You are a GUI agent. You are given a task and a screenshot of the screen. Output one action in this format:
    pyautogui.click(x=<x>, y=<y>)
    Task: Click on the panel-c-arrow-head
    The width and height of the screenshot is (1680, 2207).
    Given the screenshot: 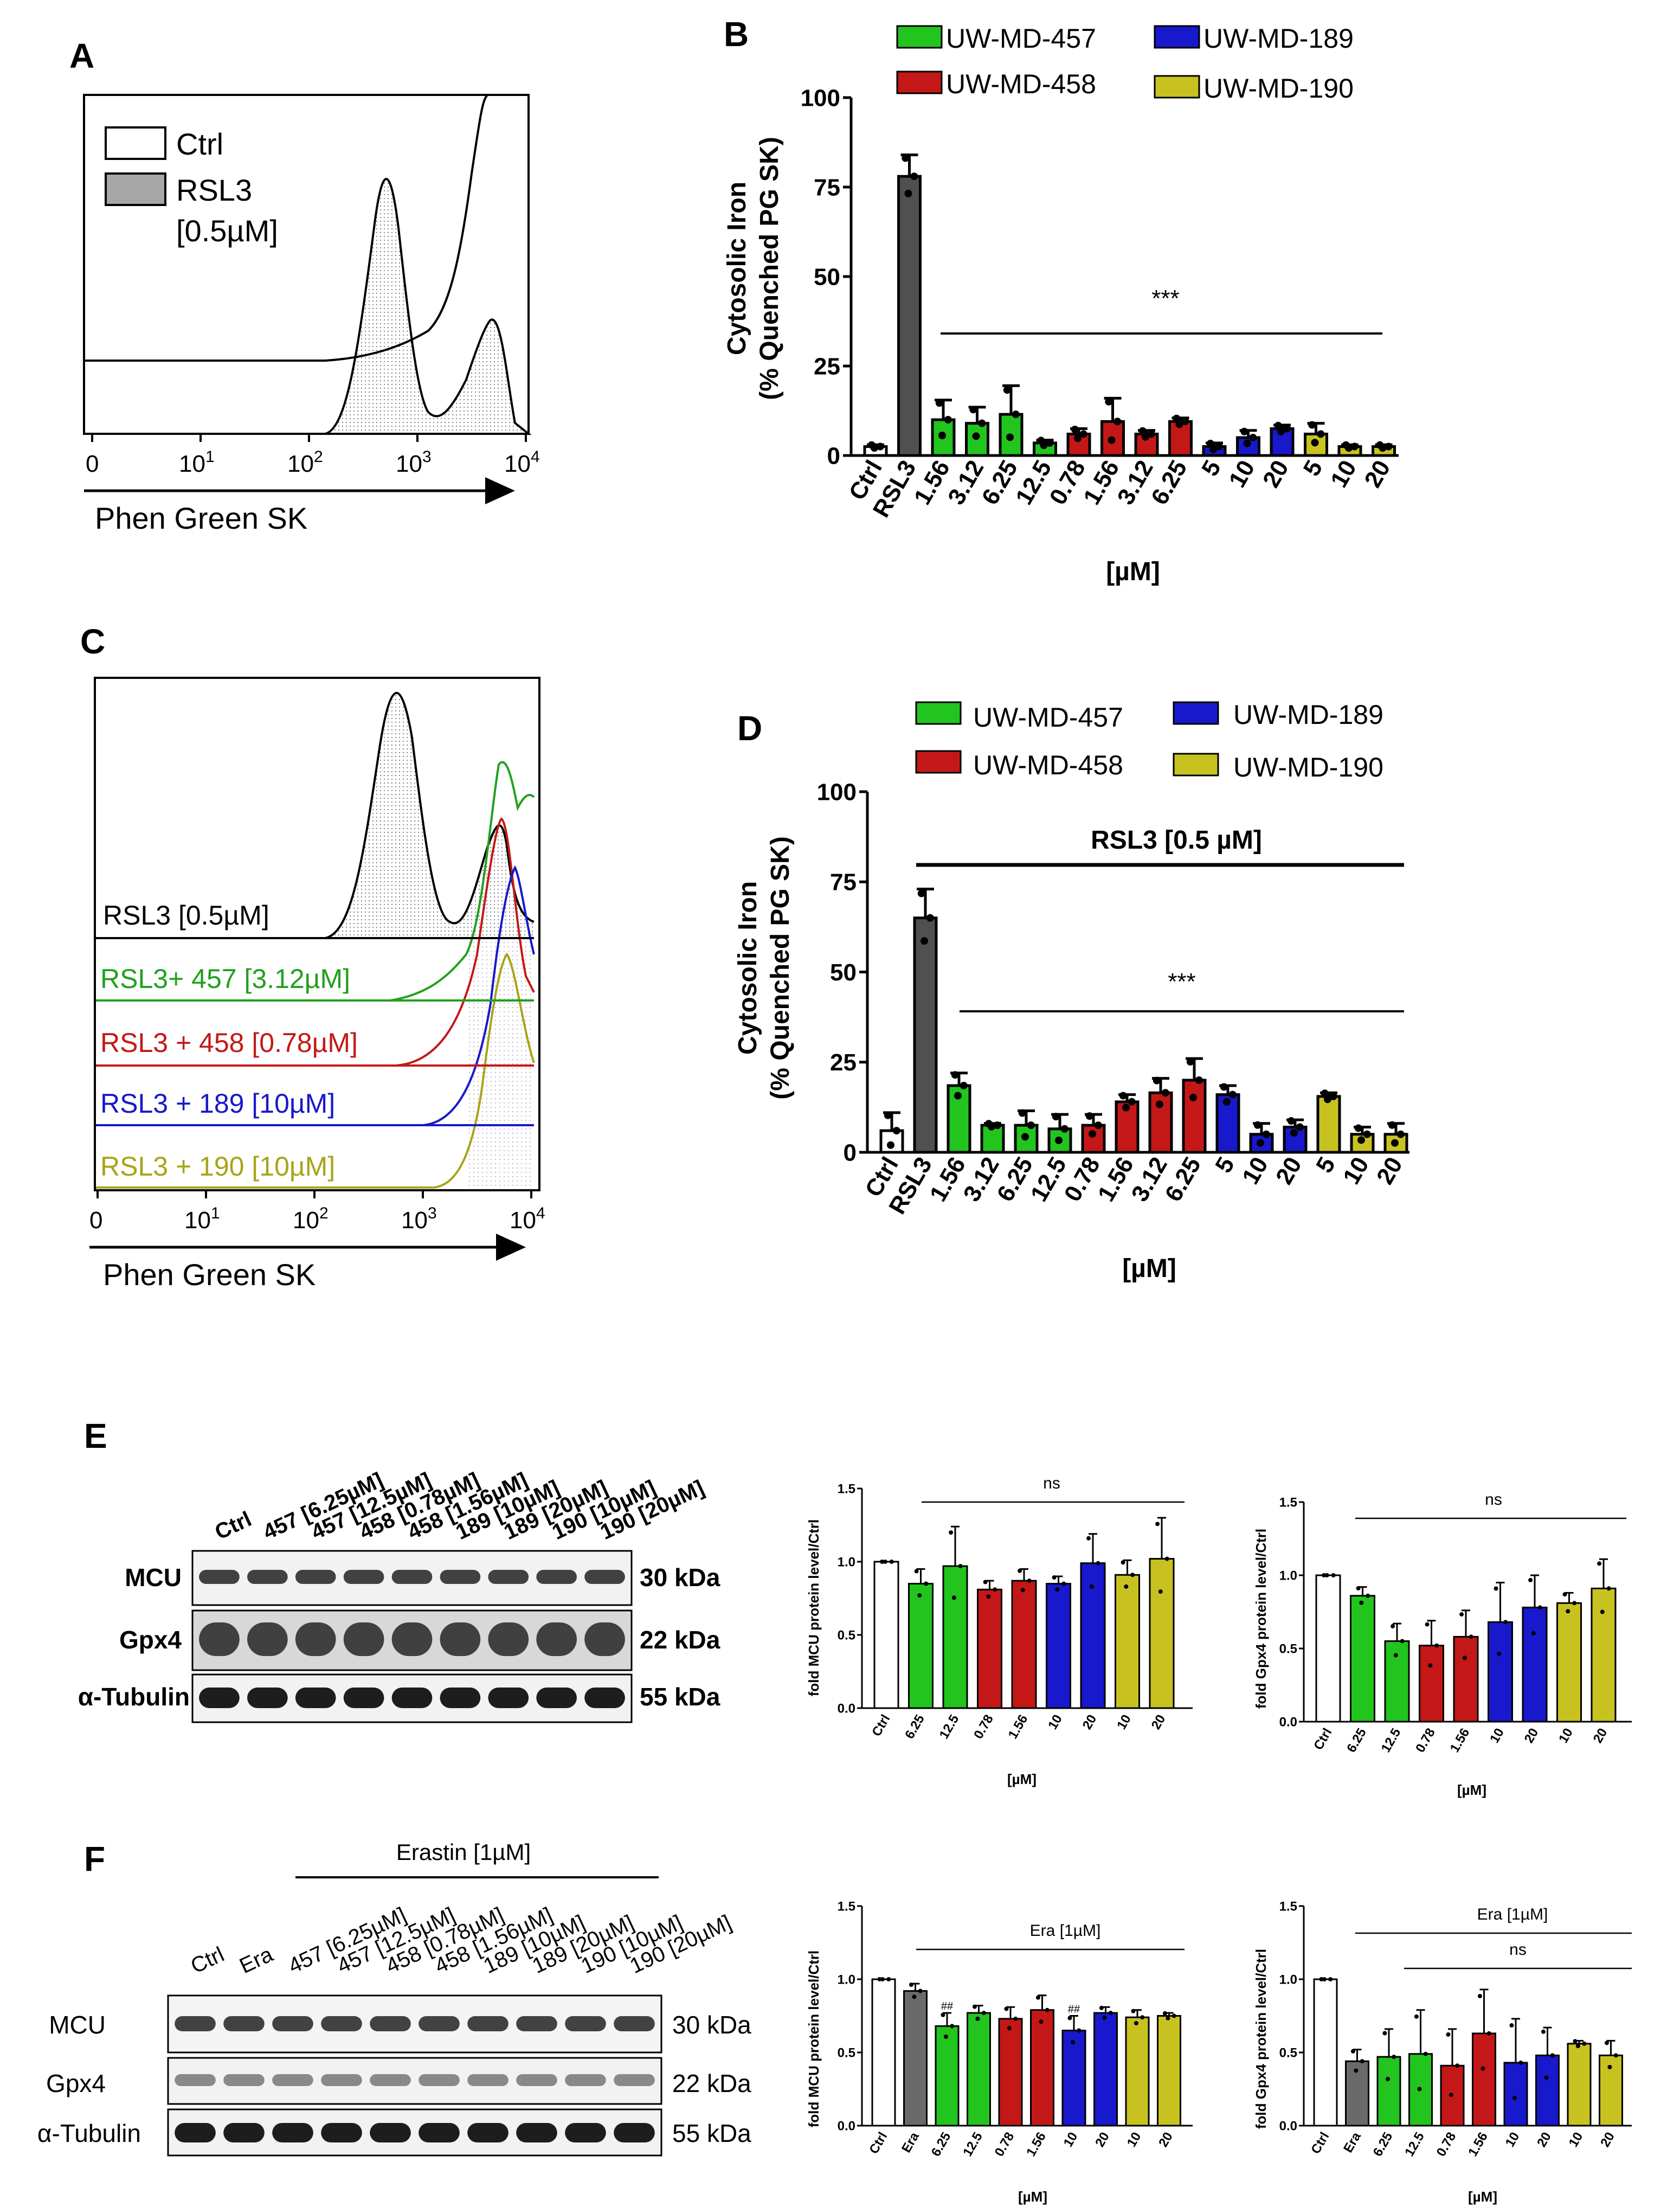 What is the action you would take?
    pyautogui.click(x=511, y=1247)
    